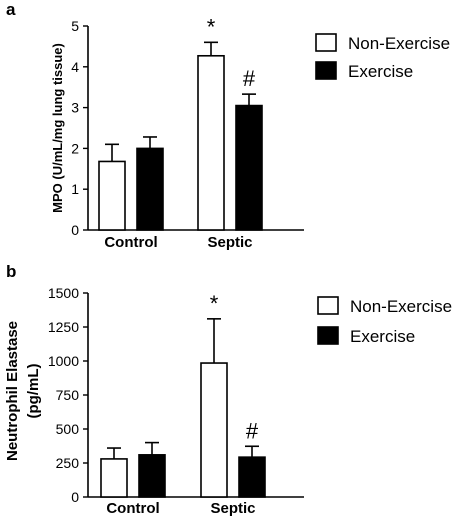 The width and height of the screenshot is (472, 519). Describe the element at coordinates (11, 271) in the screenshot. I see `panel-label: b` at that location.